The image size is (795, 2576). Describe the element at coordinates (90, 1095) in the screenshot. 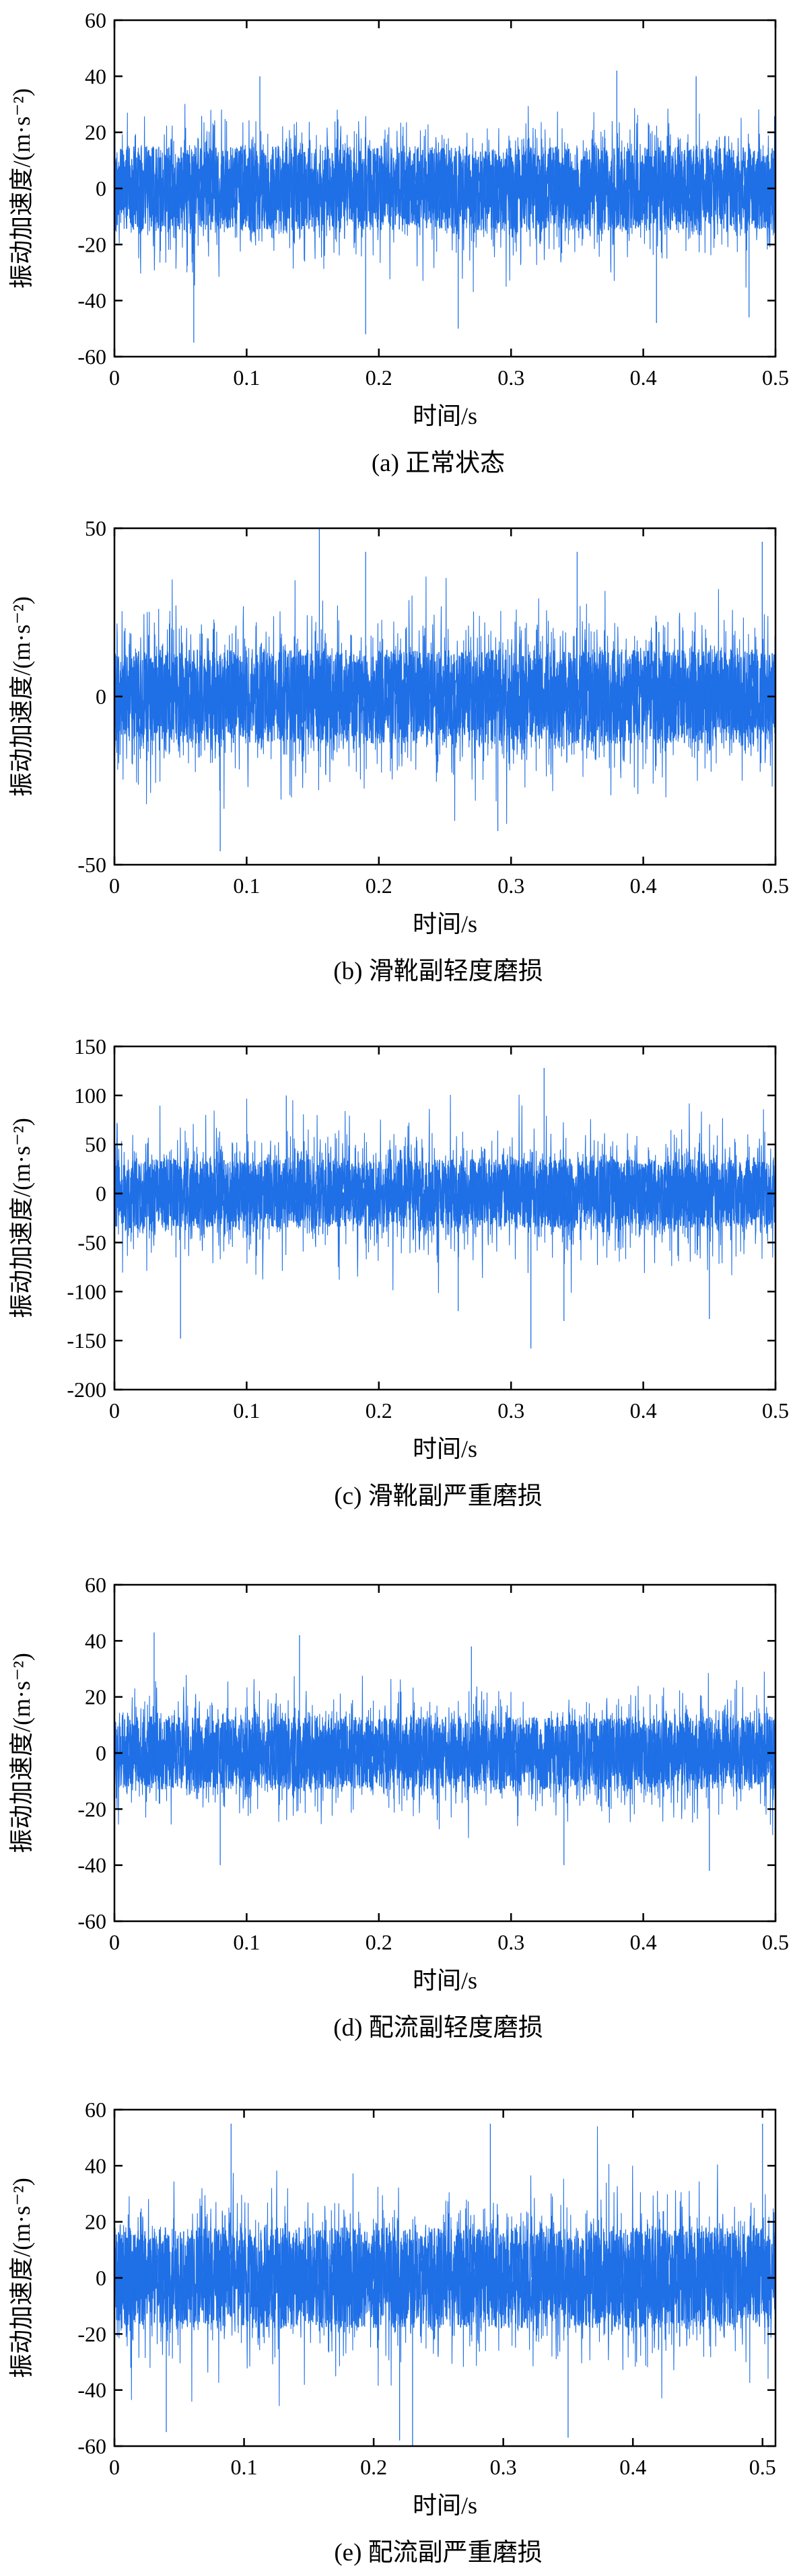

I see `y-tick-label: 100` at that location.